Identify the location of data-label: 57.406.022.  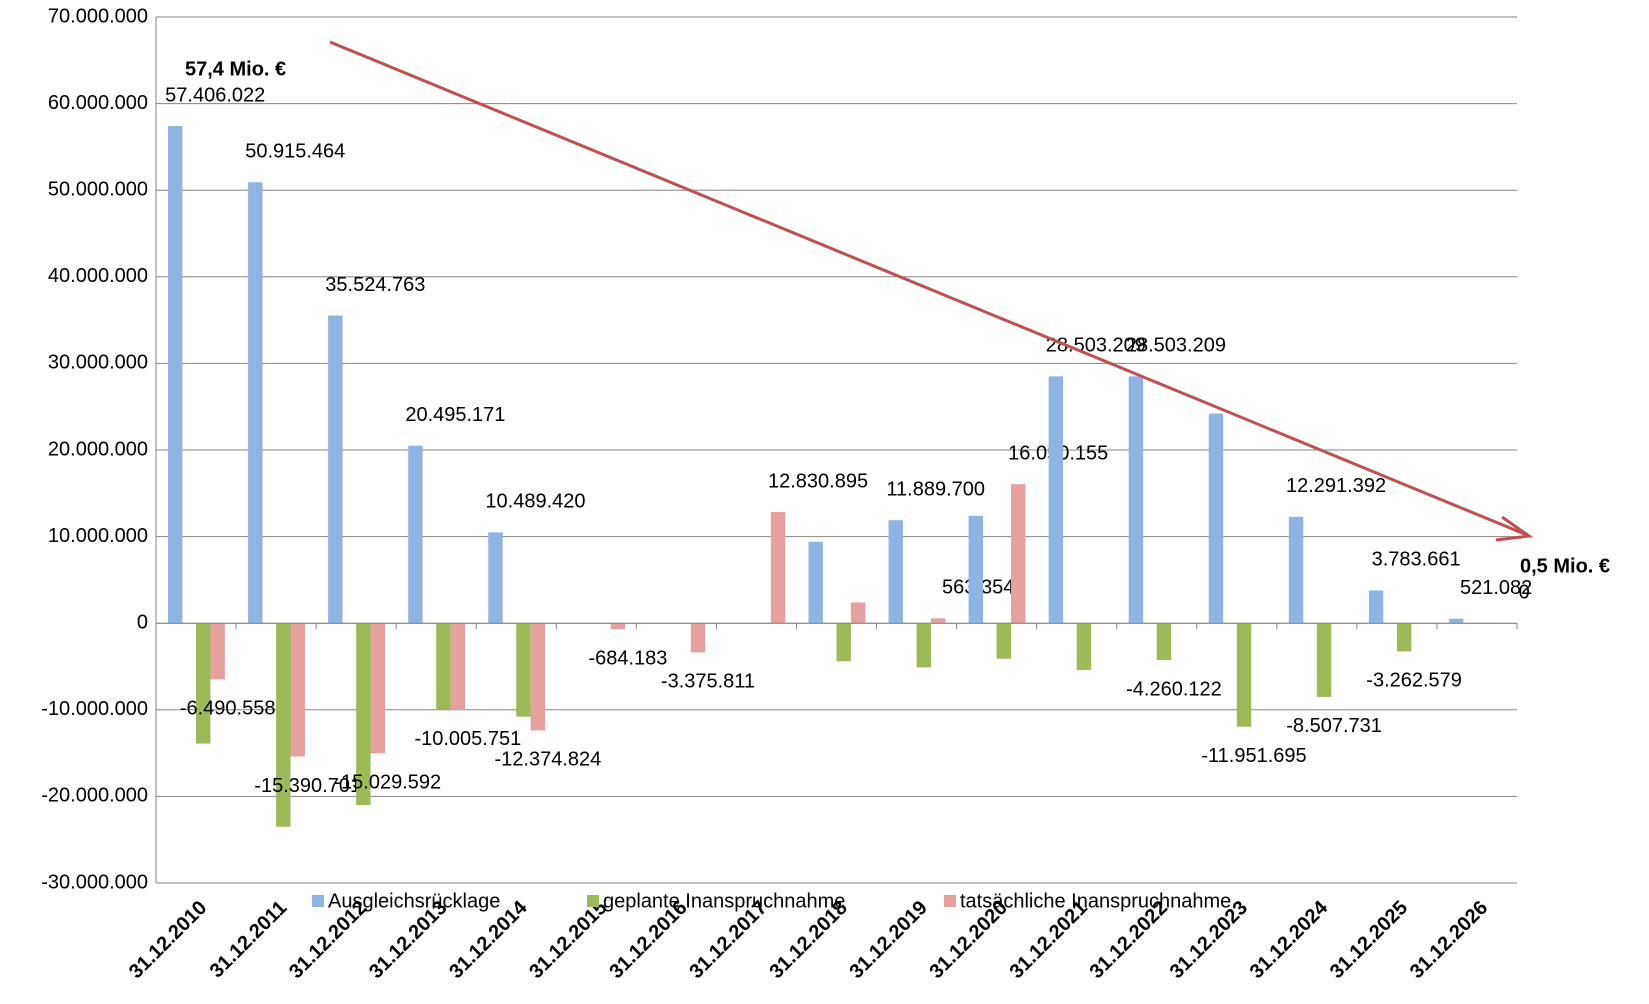
(215, 95).